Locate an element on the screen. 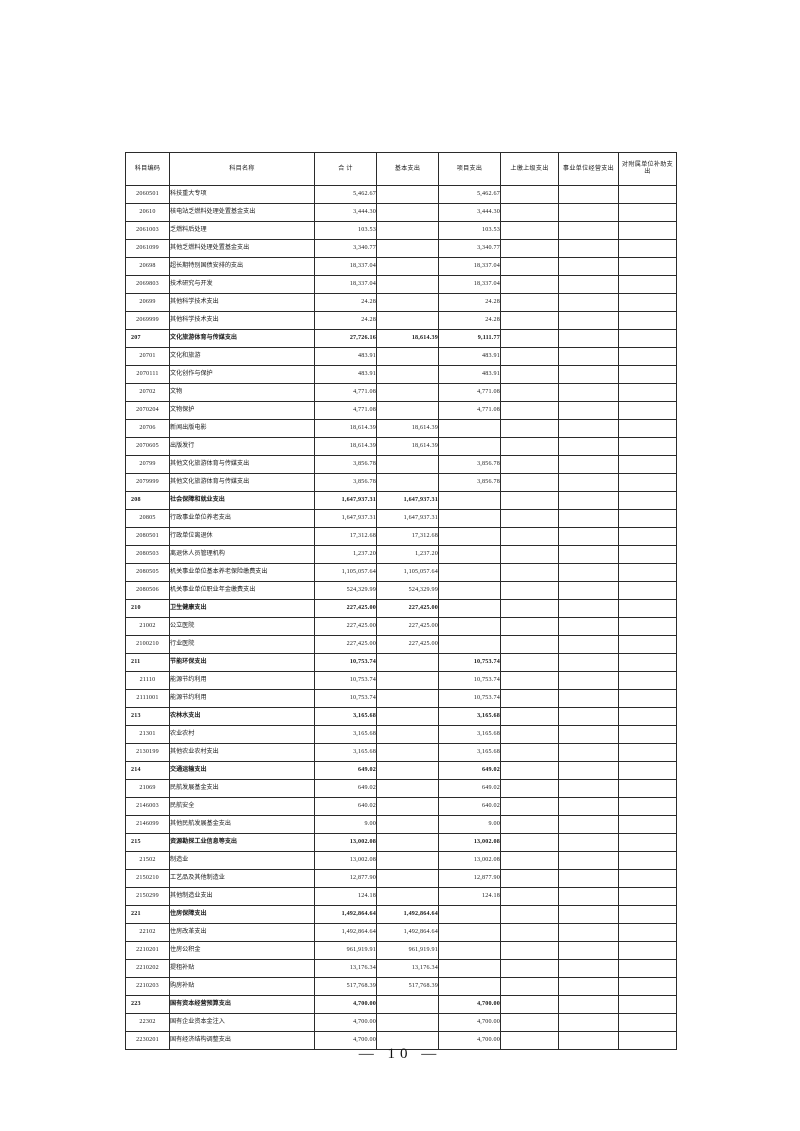 Image resolution: width=800 pixels, height=1131 pixels. cell-basic-expenditure: 1,492,864.64 is located at coordinates (407, 914).